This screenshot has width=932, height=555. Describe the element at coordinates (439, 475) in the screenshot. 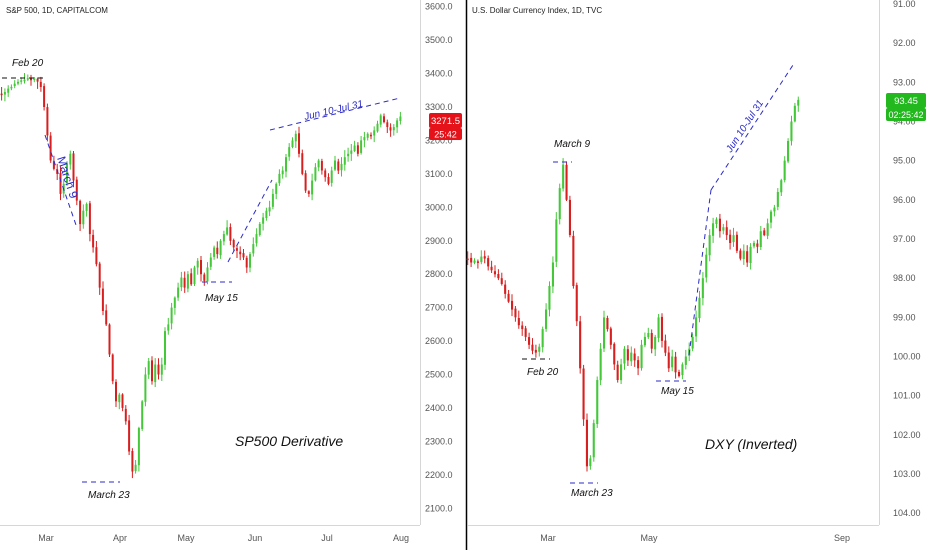

I see `y-tick-label: 2200.0` at that location.